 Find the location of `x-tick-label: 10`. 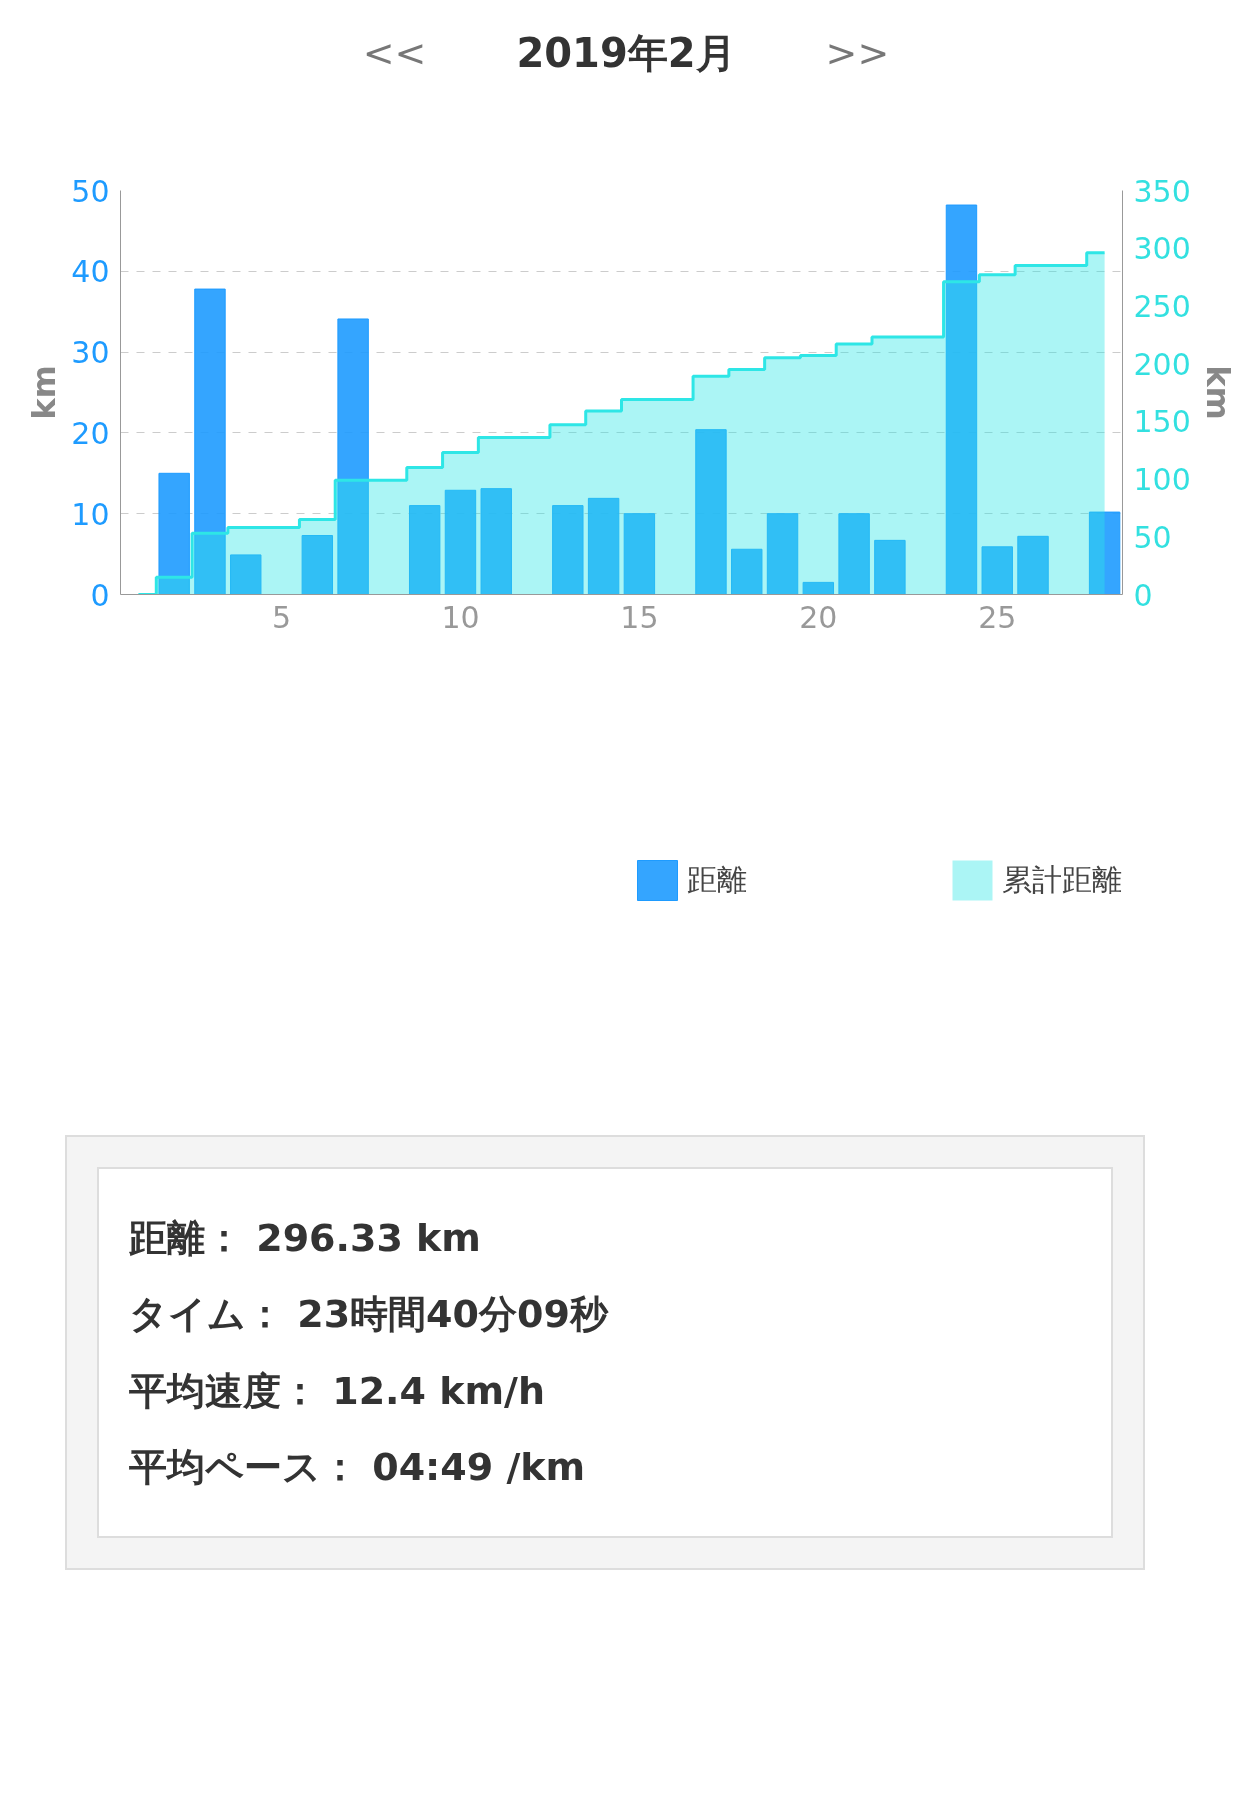

x-tick-label: 10 is located at coordinates (460, 617).